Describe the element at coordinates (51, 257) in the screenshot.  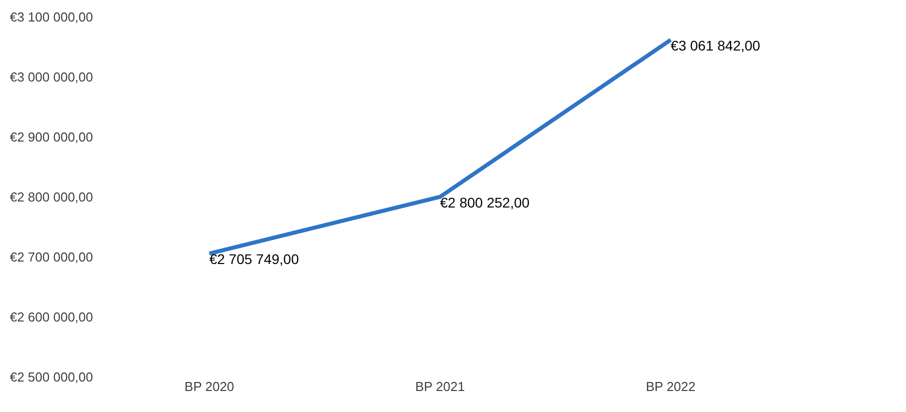
I see `y-tick-label: €2 700 000,00` at that location.